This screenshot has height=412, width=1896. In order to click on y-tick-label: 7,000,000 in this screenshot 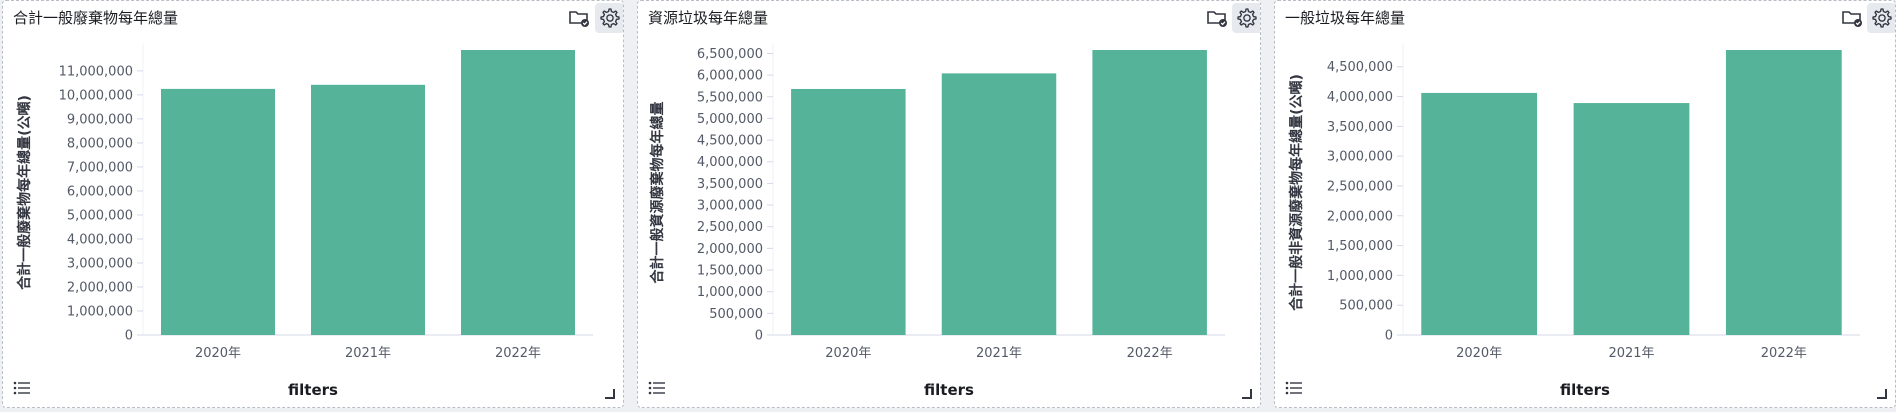, I will do `click(100, 167)`.